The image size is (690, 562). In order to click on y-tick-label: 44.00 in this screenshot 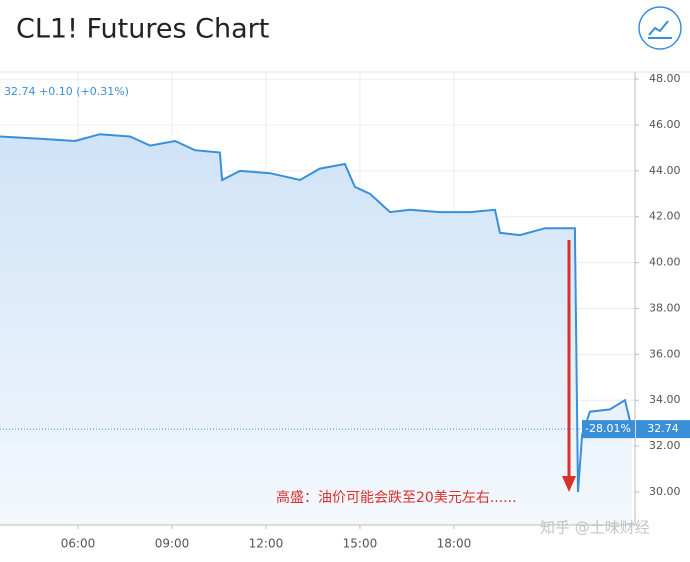, I will do `click(665, 170)`.